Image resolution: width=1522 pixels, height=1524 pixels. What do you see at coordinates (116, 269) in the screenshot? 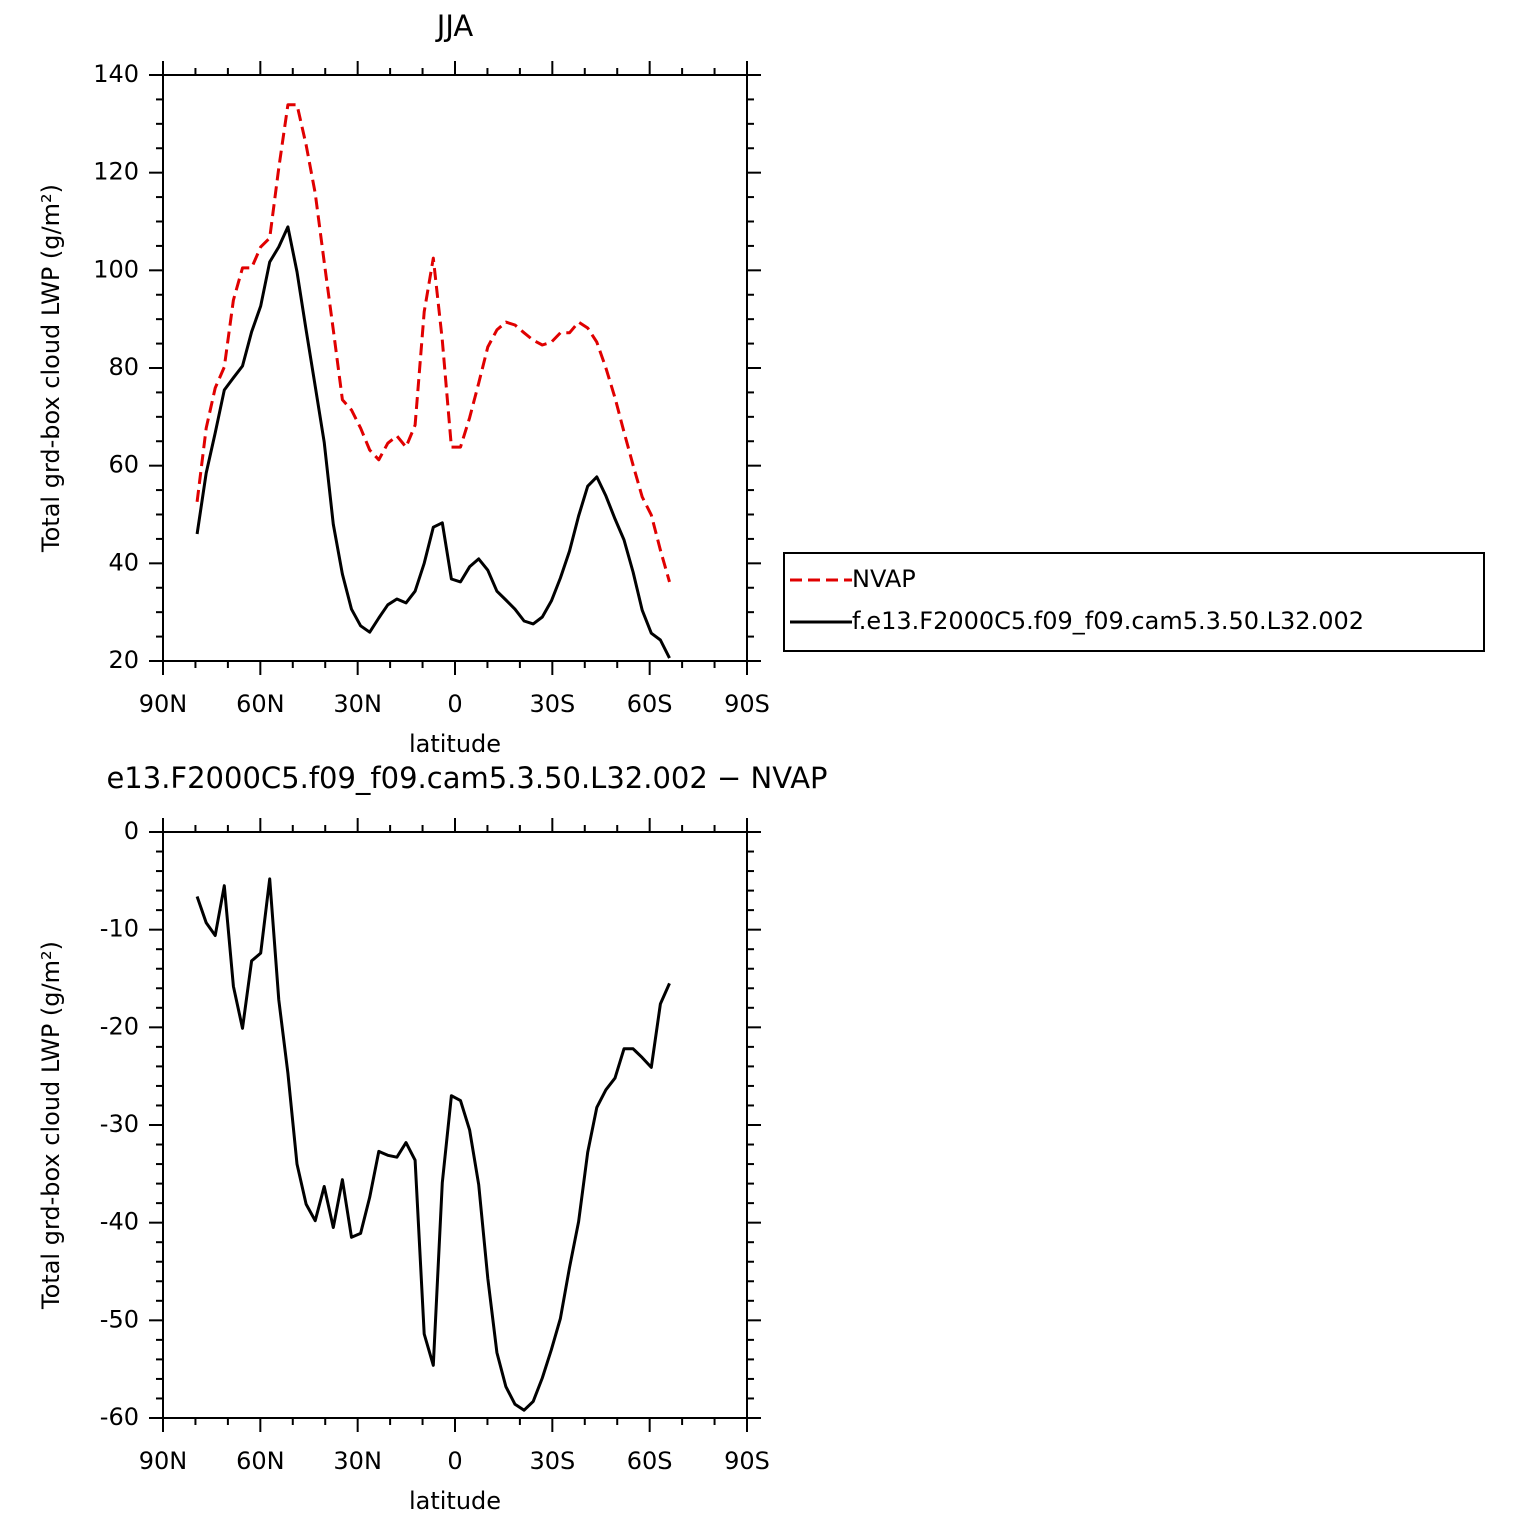
I see `y-tick-label: 100` at bounding box center [116, 269].